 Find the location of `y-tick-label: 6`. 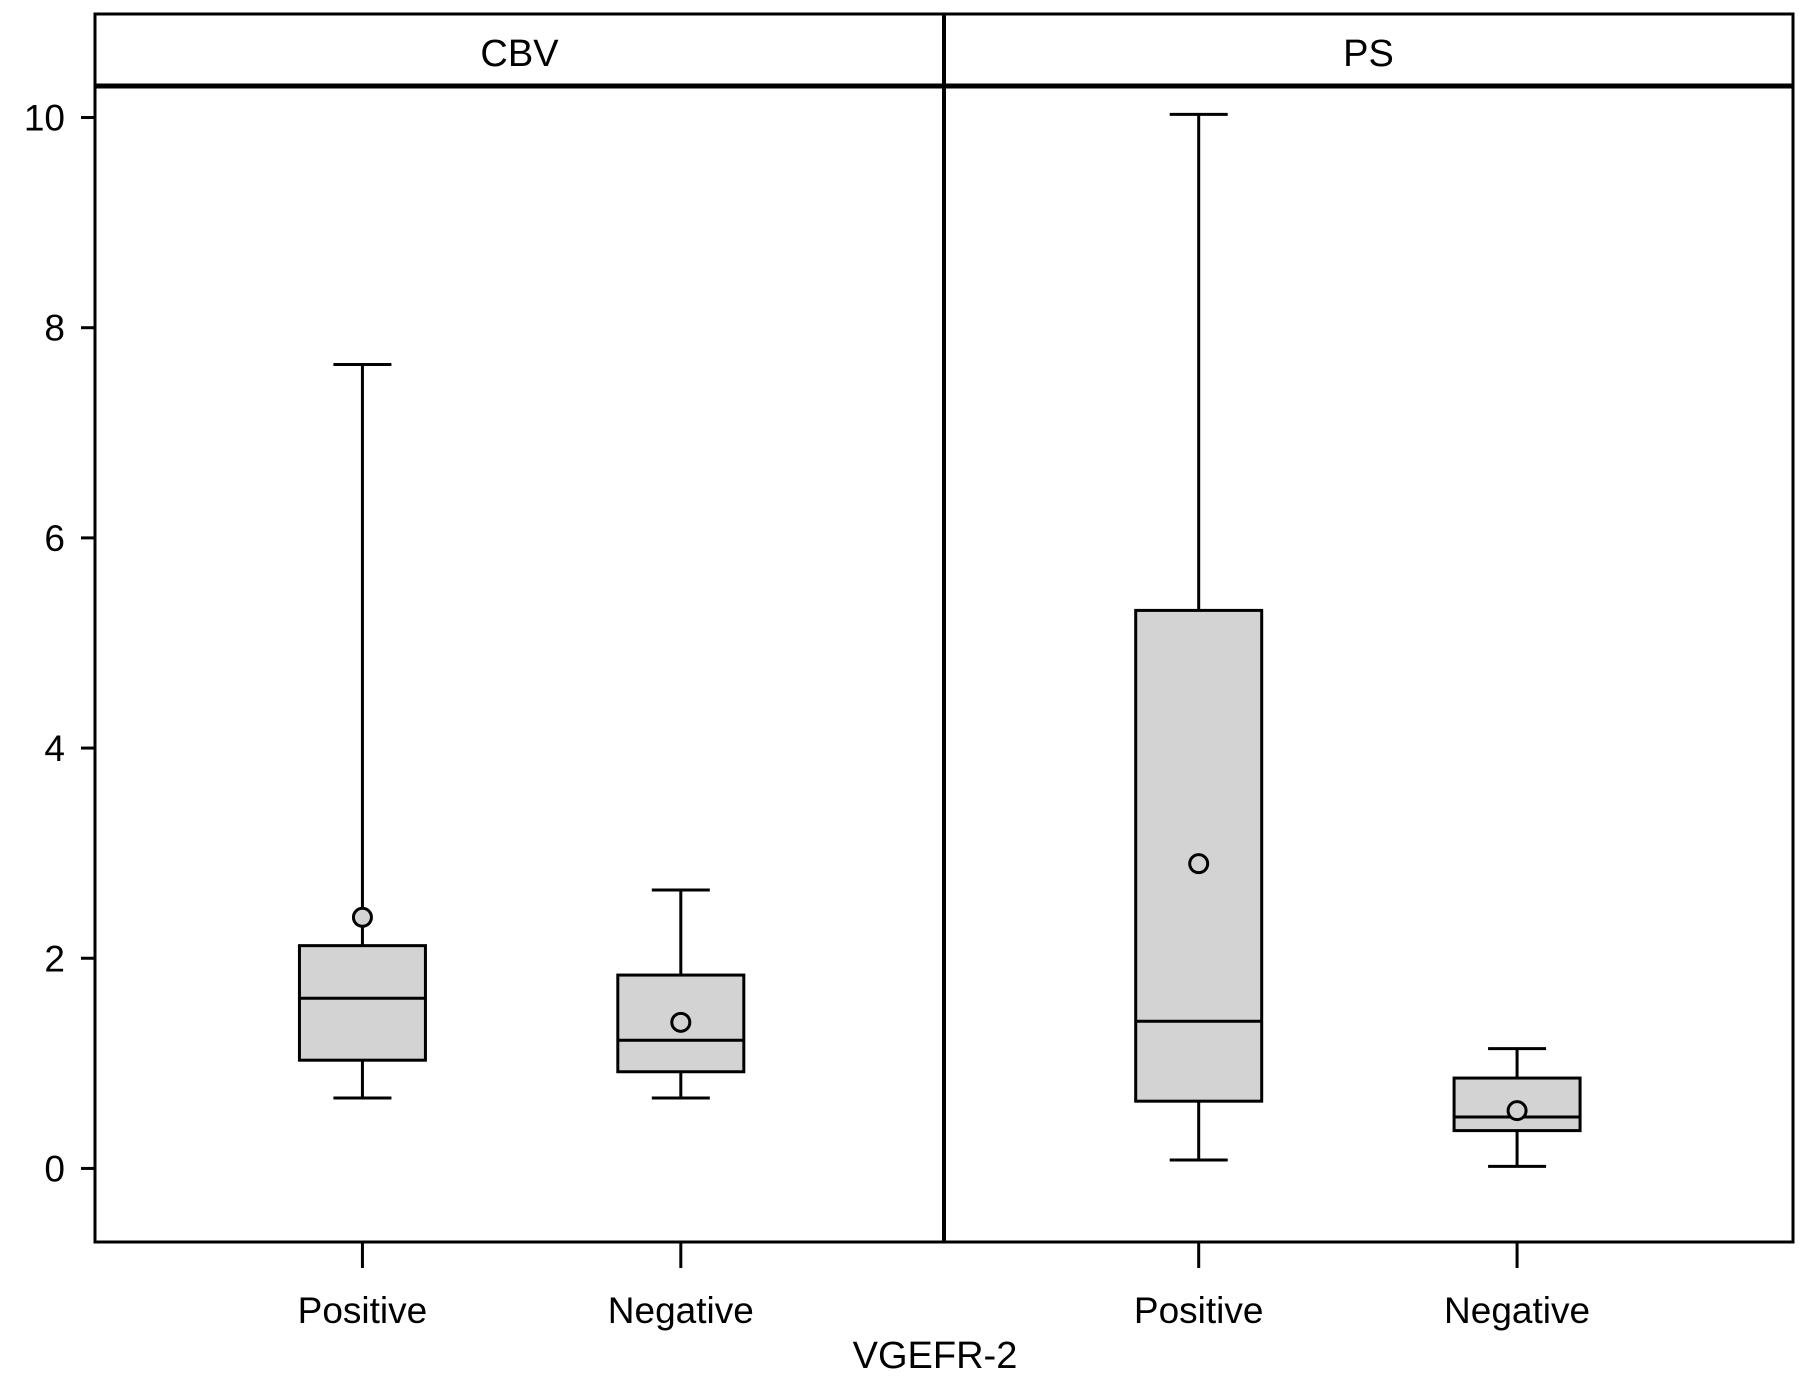

y-tick-label: 6 is located at coordinates (54, 538).